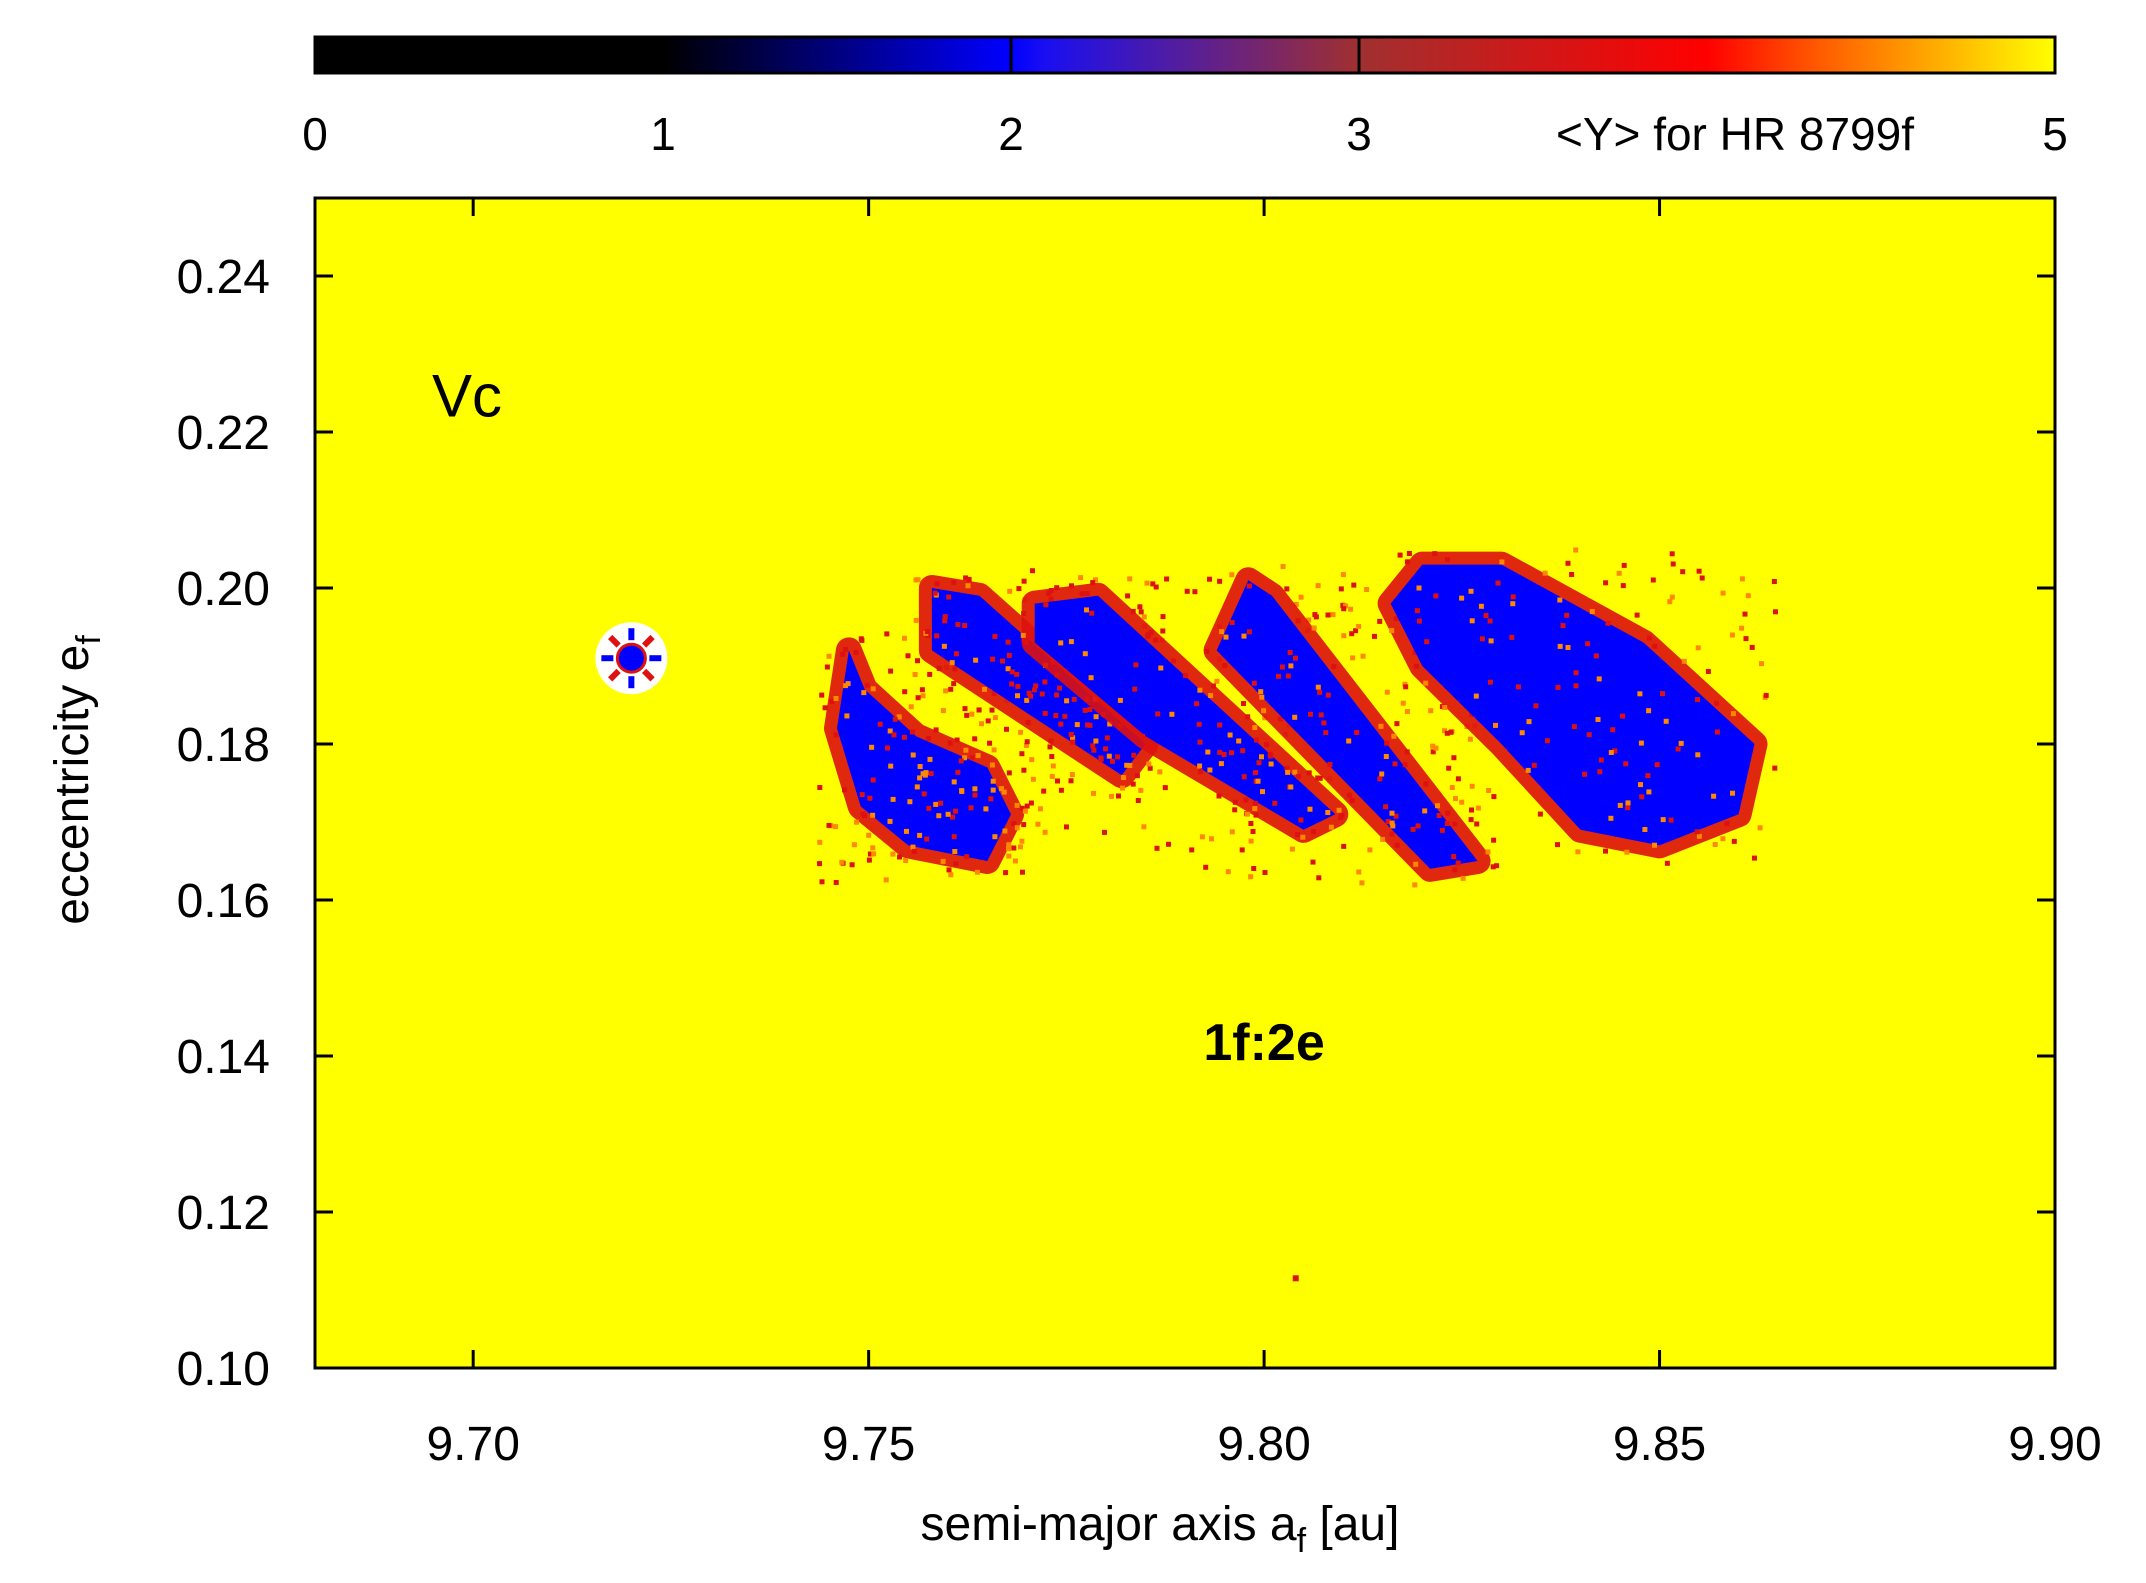 The image size is (2146, 1583). What do you see at coordinates (1572, 705) in the screenshot?
I see `region-core` at bounding box center [1572, 705].